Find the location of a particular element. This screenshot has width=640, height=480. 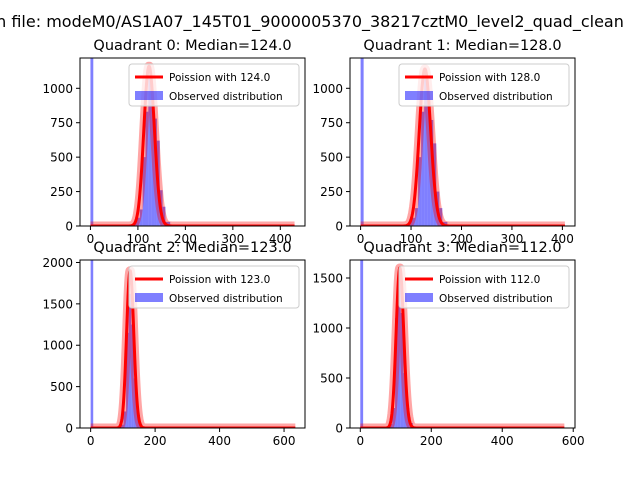

poisson-line is located at coordinates (193, 348).